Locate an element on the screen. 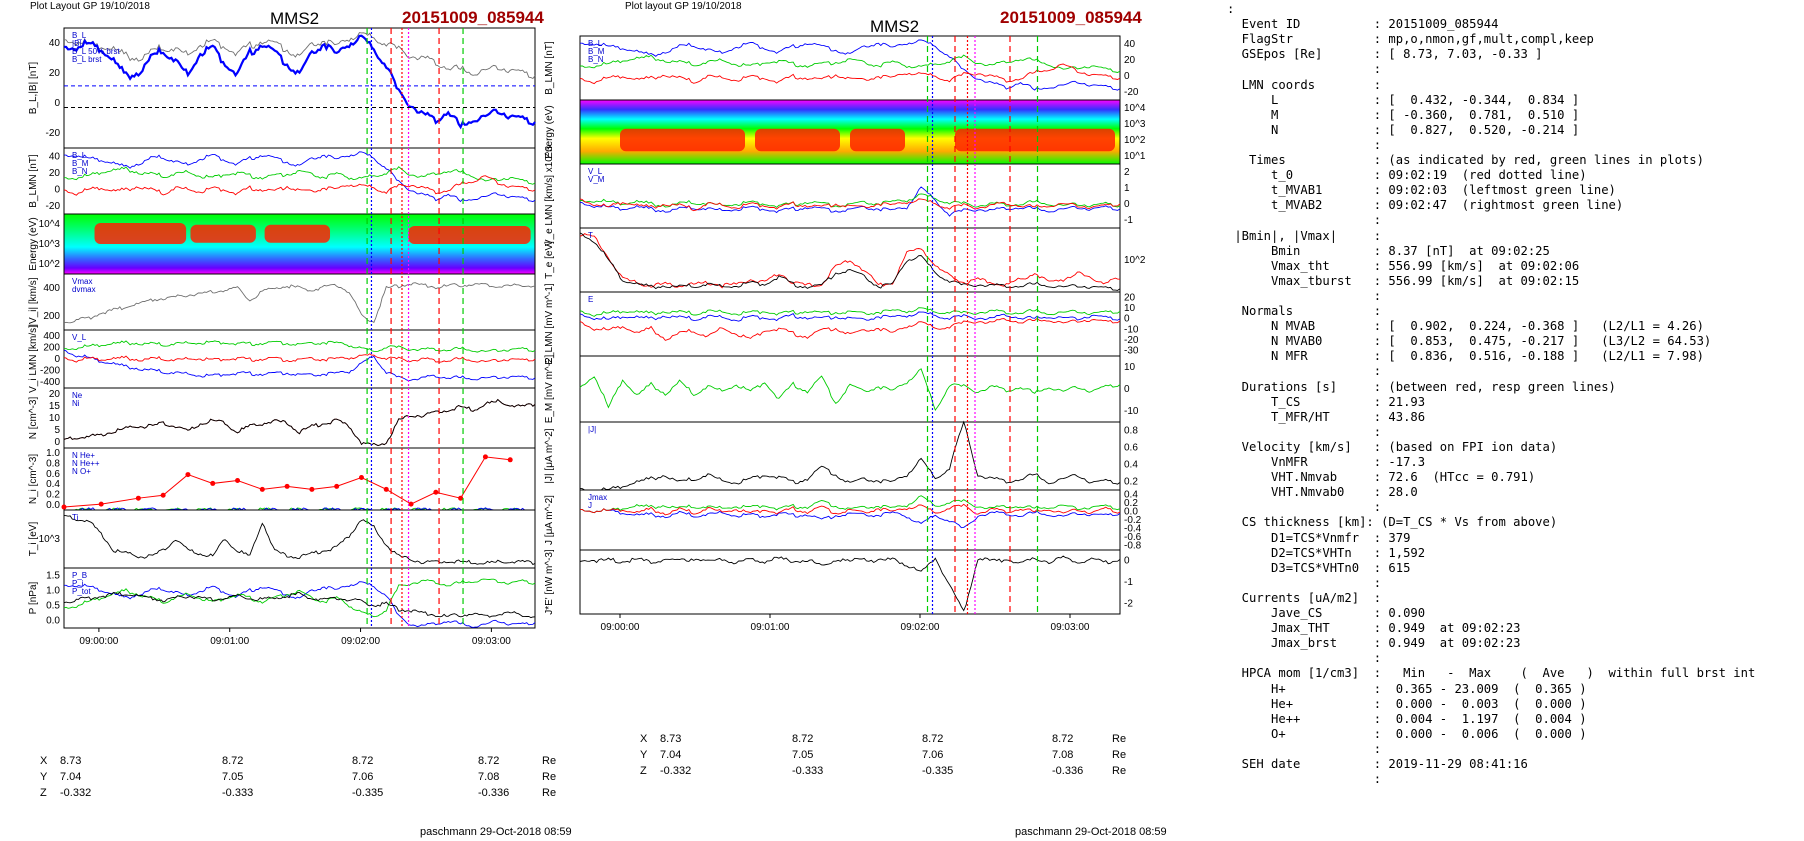 Image resolution: width=1804 pixels, height=841 pixels. position-value: -0.333 is located at coordinates (808, 771).